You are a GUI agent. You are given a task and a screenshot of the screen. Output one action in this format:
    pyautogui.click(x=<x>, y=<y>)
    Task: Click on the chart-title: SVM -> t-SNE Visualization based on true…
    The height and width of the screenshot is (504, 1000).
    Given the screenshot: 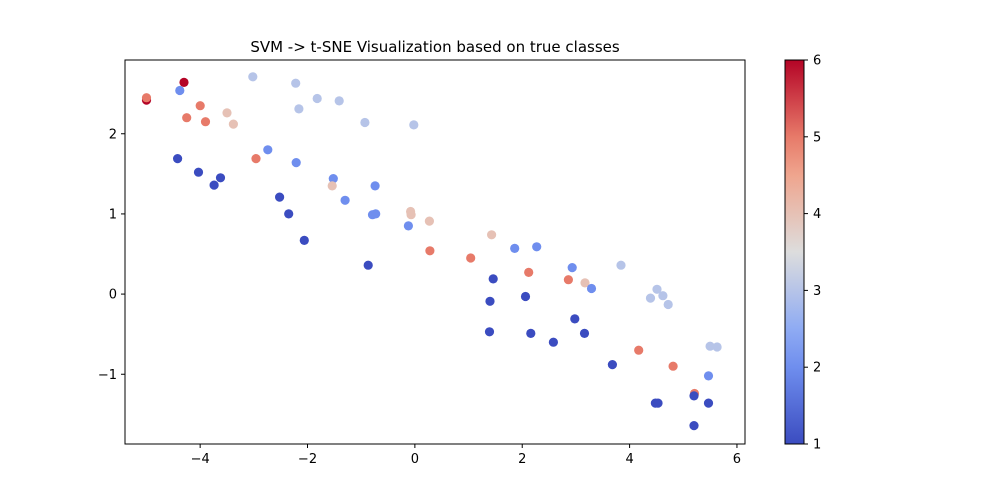 What is the action you would take?
    pyautogui.click(x=435, y=47)
    